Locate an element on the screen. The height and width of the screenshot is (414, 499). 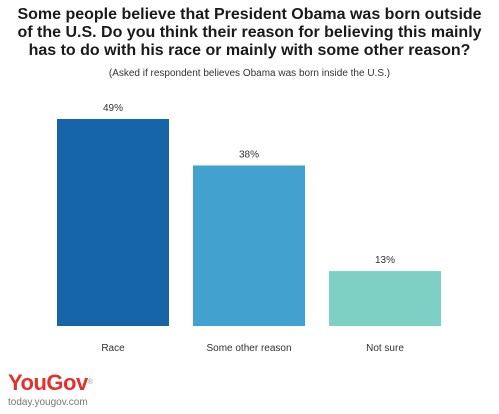
yougov-logo: YouGov® is located at coordinates (50, 382).